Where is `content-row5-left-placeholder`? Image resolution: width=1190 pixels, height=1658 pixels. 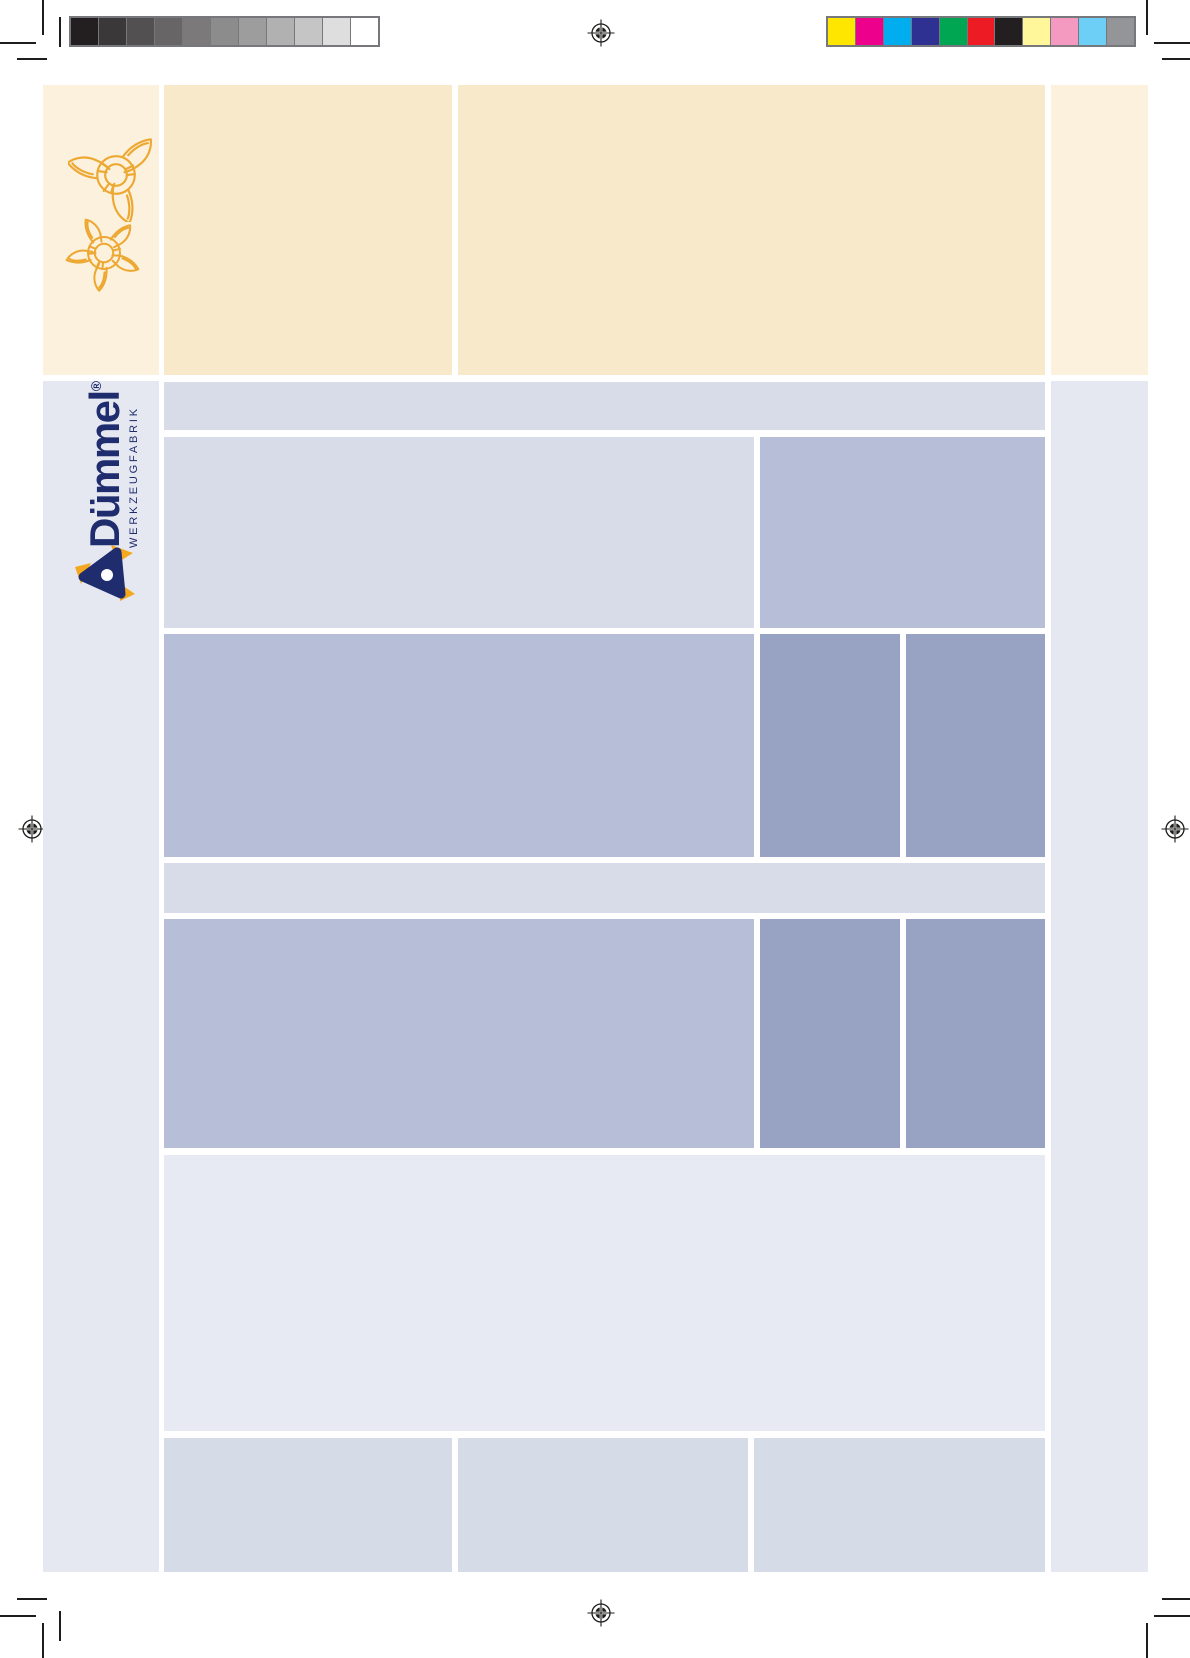 content-row5-left-placeholder is located at coordinates (459, 1033).